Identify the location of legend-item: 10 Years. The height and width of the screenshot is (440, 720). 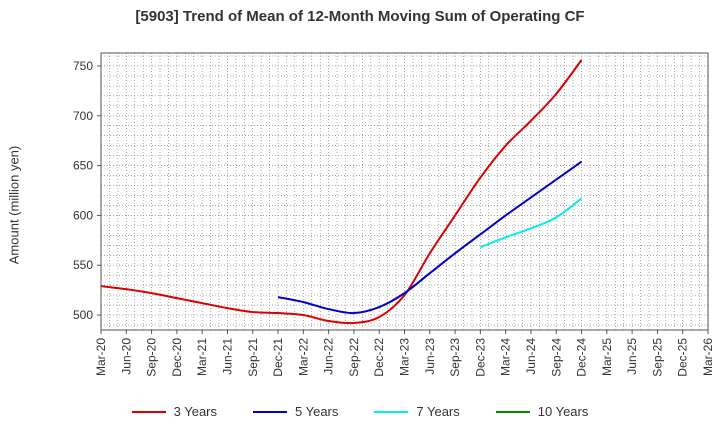
(542, 411).